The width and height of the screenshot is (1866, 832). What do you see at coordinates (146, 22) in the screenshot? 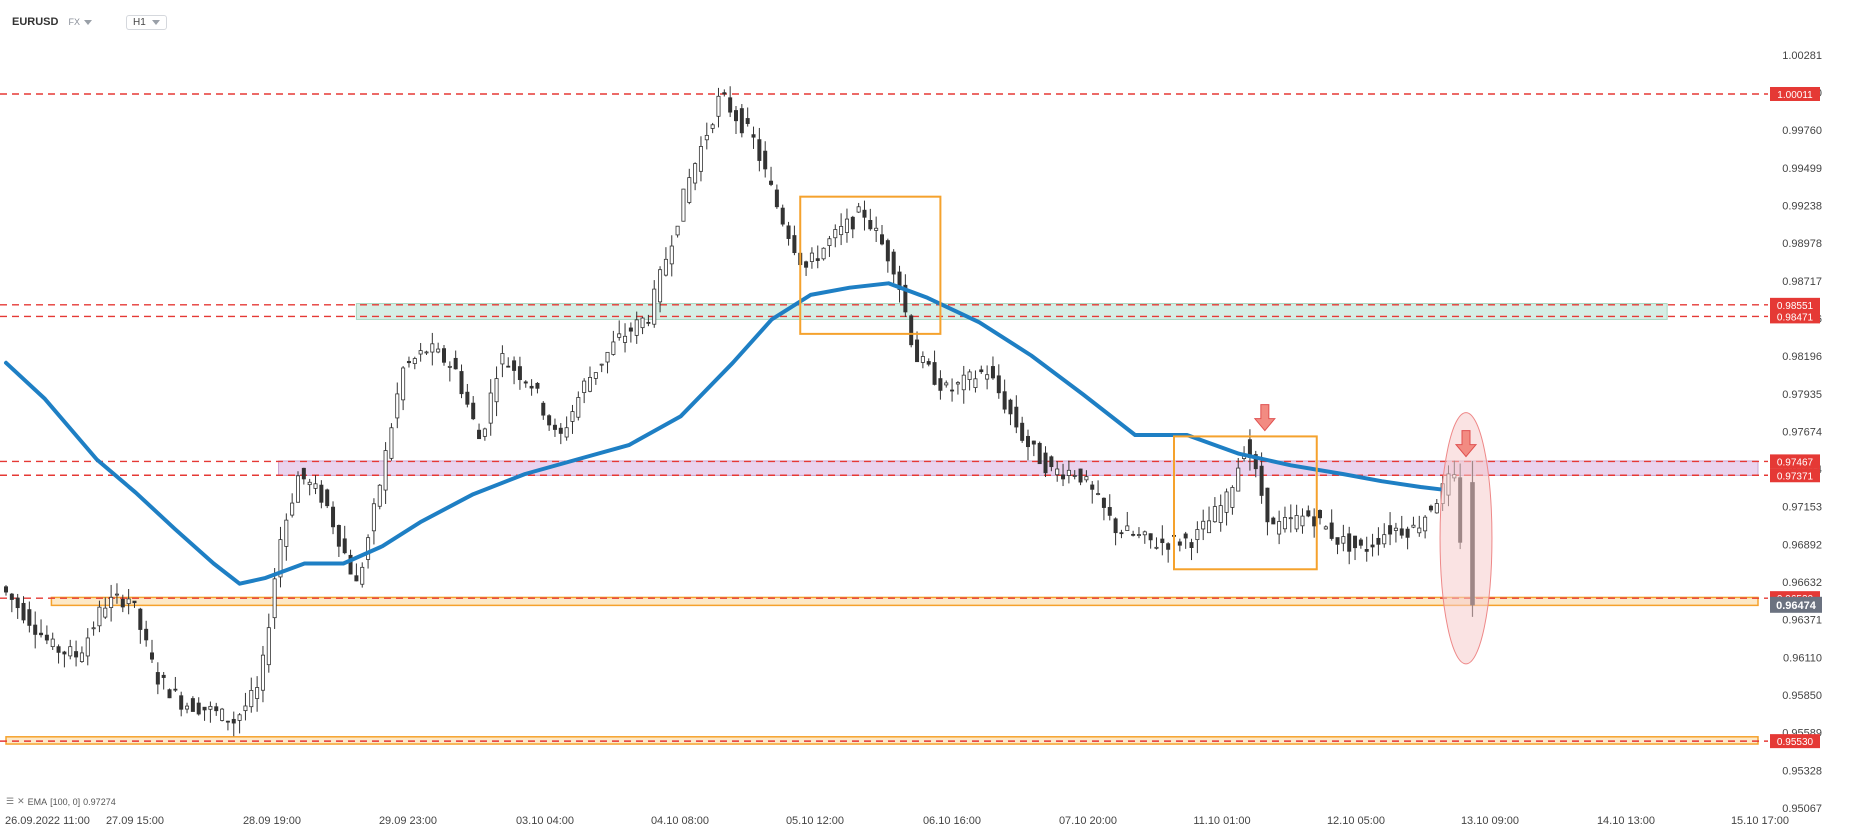
I see `timeframe-selector: H1` at bounding box center [146, 22].